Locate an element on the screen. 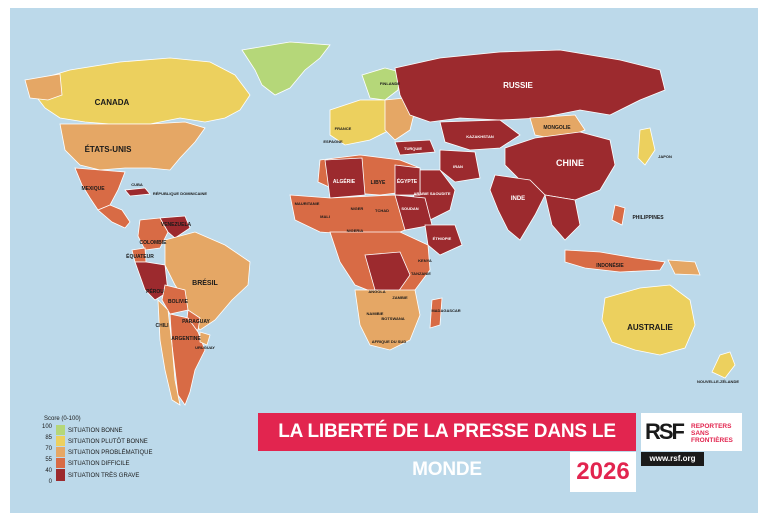 The width and height of the screenshot is (768, 521). legend-swatch-difficile is located at coordinates (60, 463).